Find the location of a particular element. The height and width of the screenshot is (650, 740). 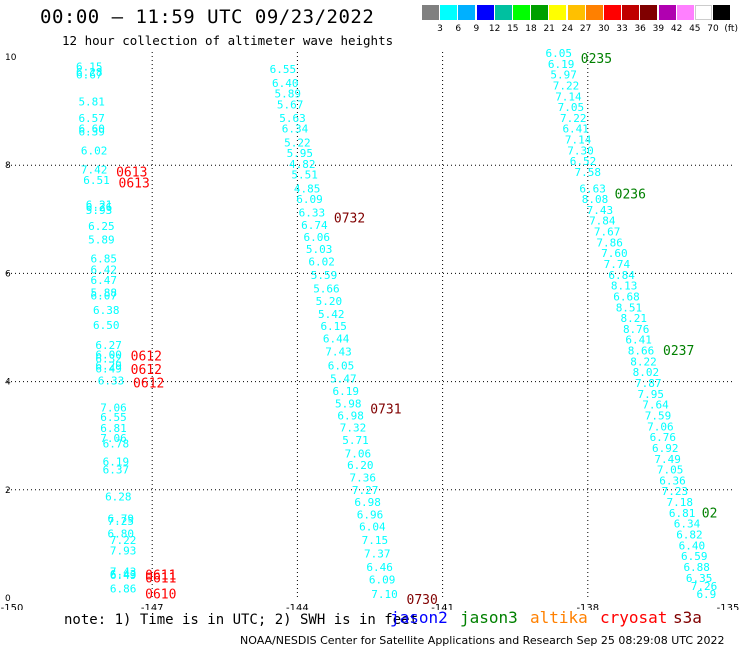

wave-height-value: 6.07 is located at coordinates (104, 295).